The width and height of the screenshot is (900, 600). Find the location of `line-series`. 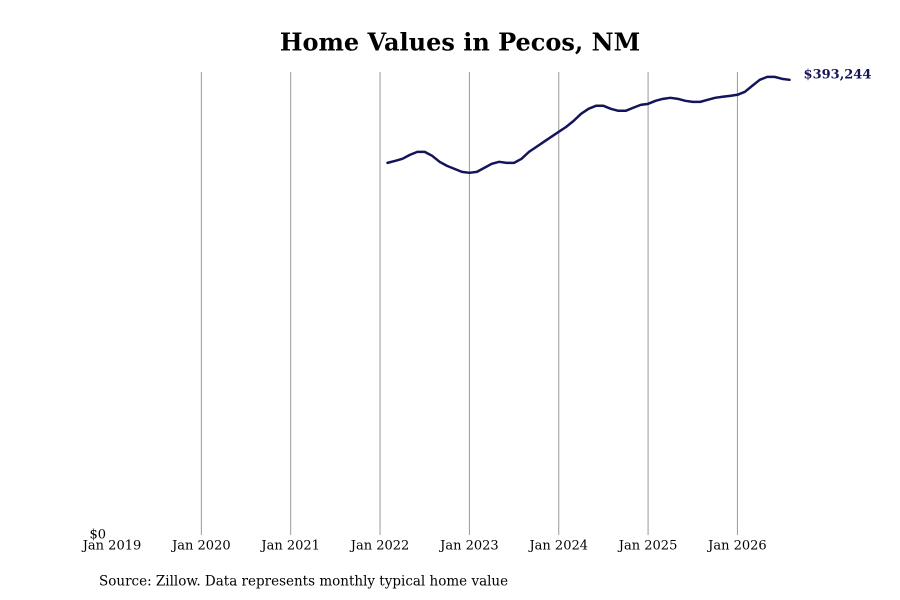

line-series is located at coordinates (588, 125).